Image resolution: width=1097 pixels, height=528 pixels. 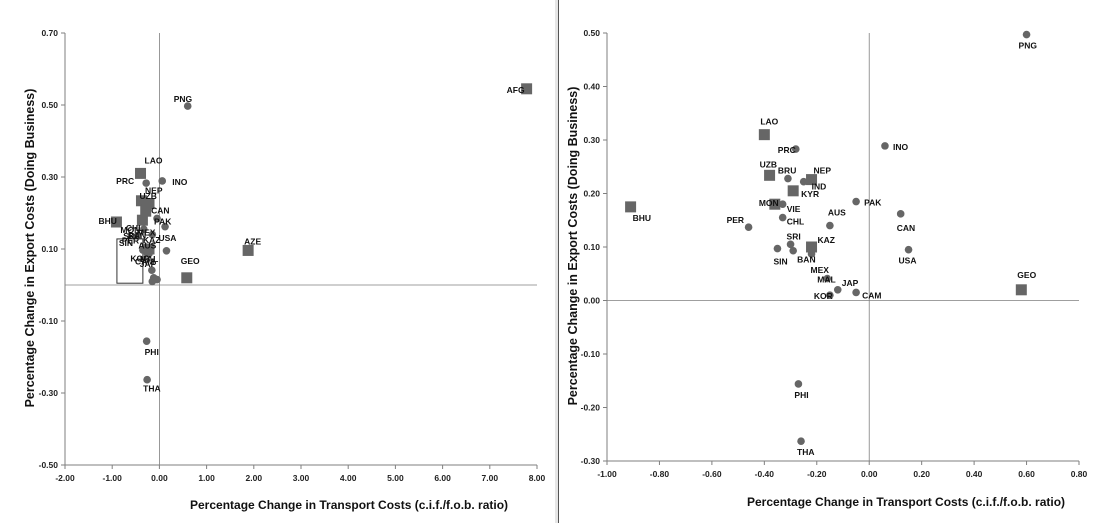 What do you see at coordinates (735, 220) in the screenshot?
I see `data-label-per: PER` at bounding box center [735, 220].